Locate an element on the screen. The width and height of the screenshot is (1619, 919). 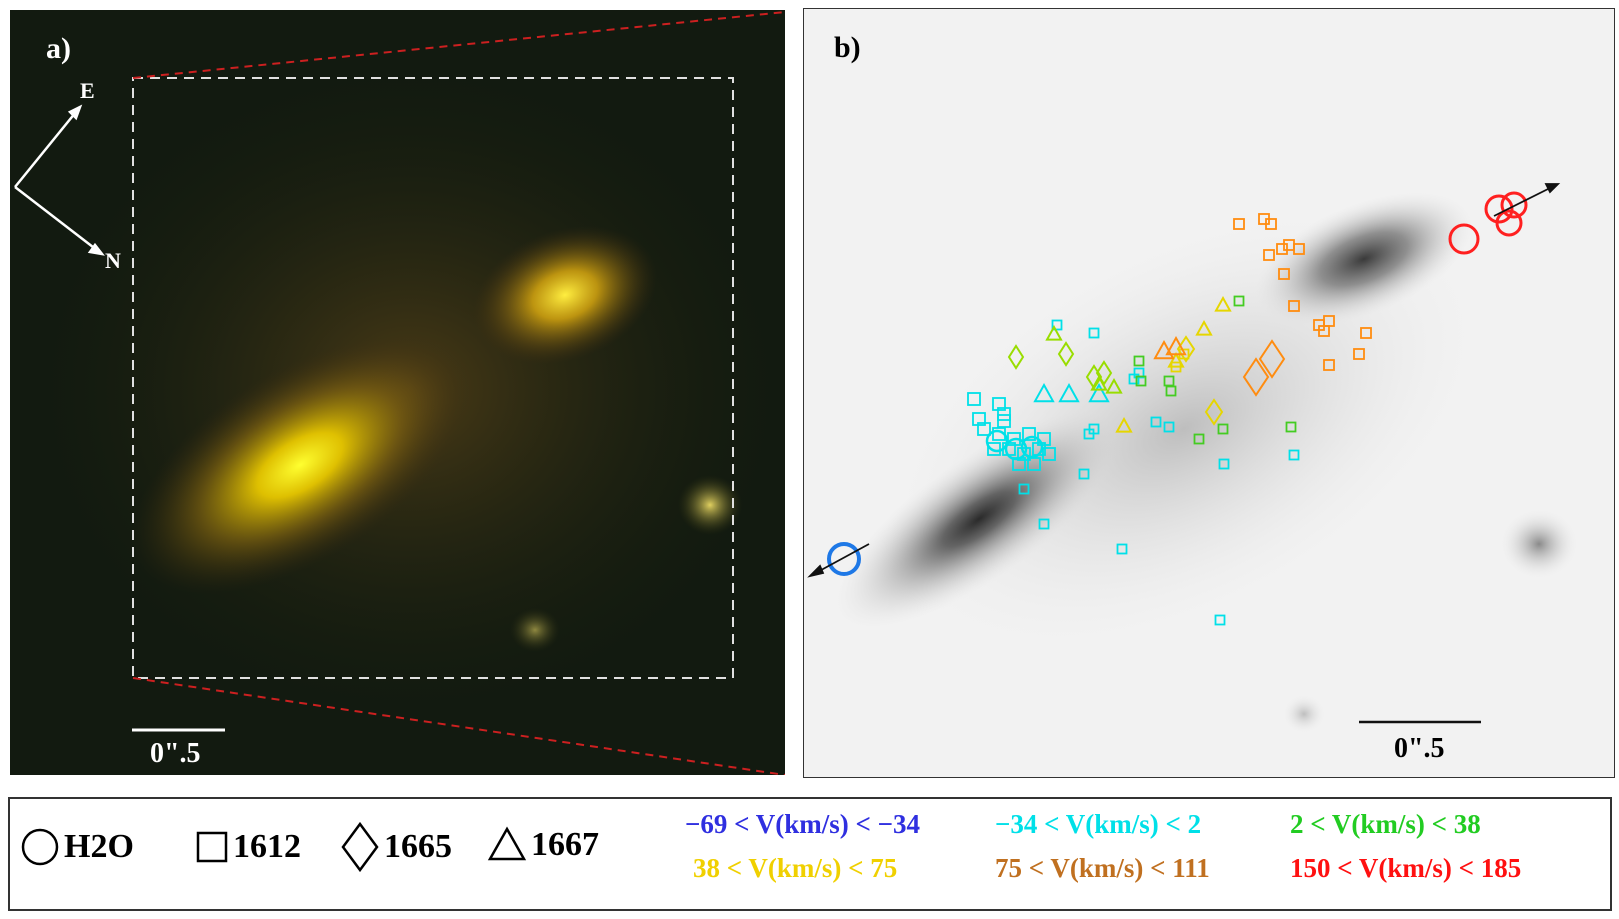
triangle-icon is located at coordinates (507, 843).